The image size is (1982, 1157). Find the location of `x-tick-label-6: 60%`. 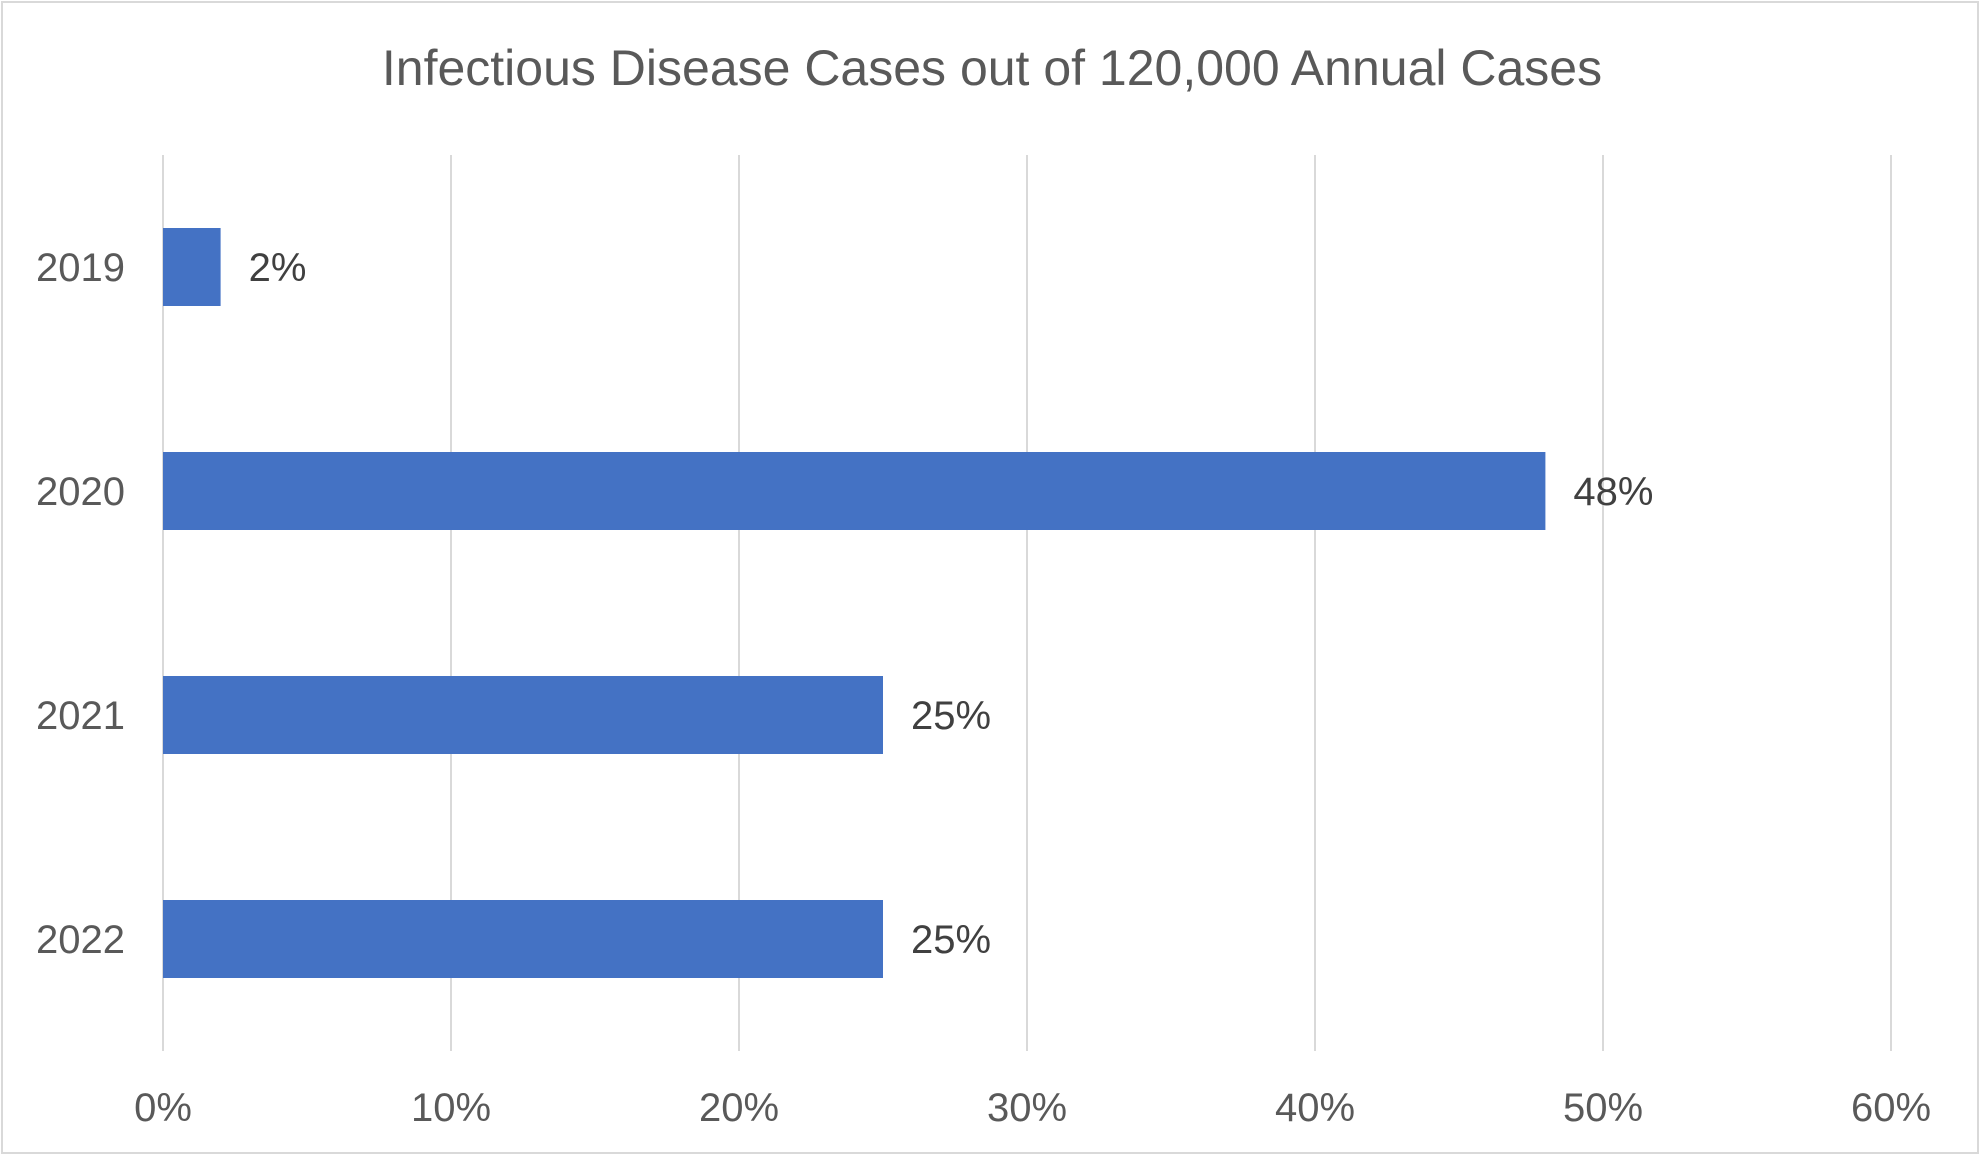

x-tick-label-6: 60% is located at coordinates (1891, 1108).